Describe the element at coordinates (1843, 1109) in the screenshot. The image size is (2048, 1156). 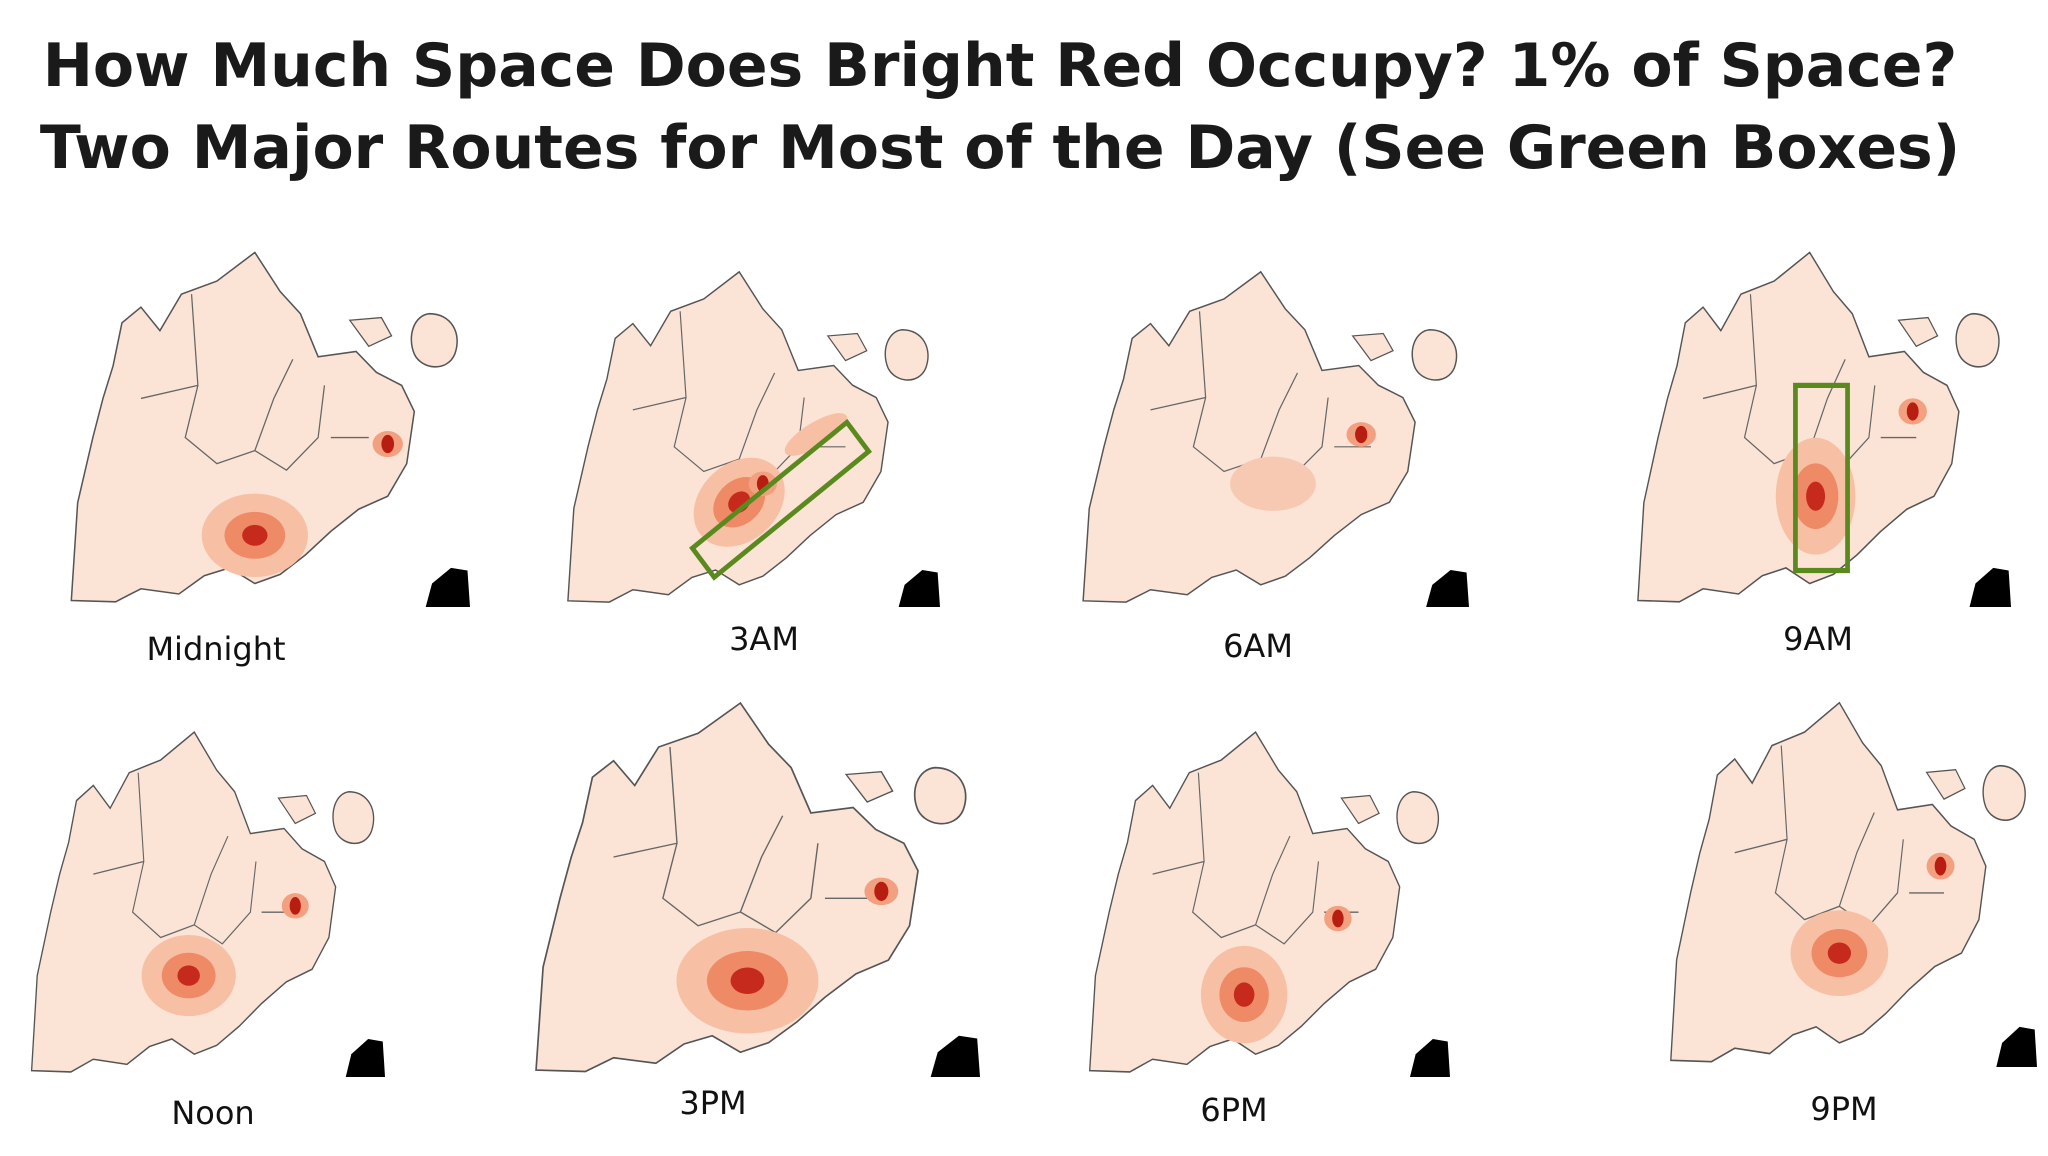
I see `panel-label: 9PM` at that location.